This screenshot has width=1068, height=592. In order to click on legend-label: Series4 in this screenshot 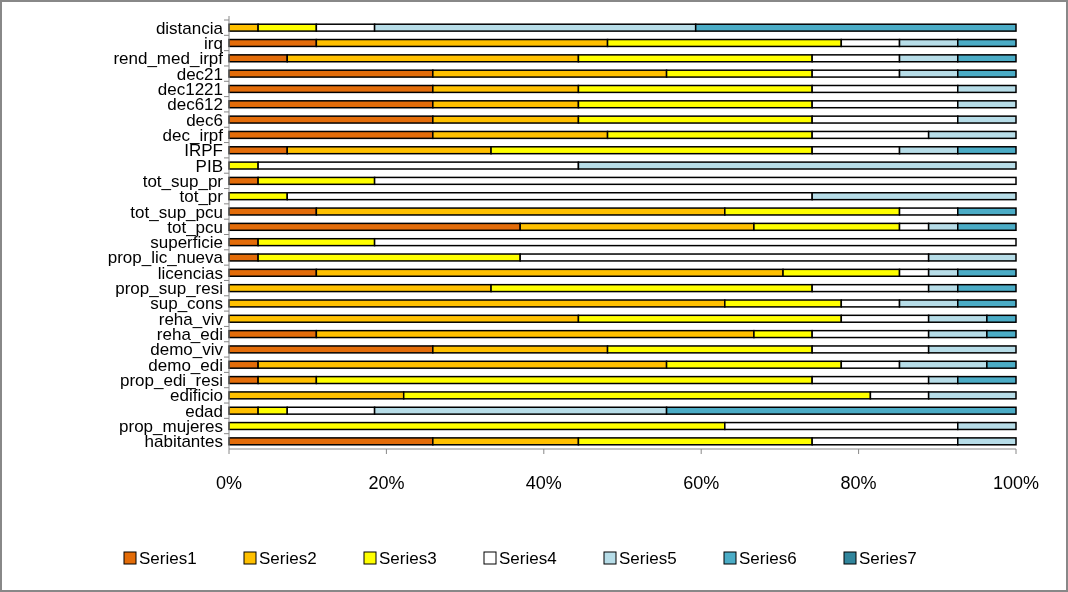, I will do `click(528, 558)`.